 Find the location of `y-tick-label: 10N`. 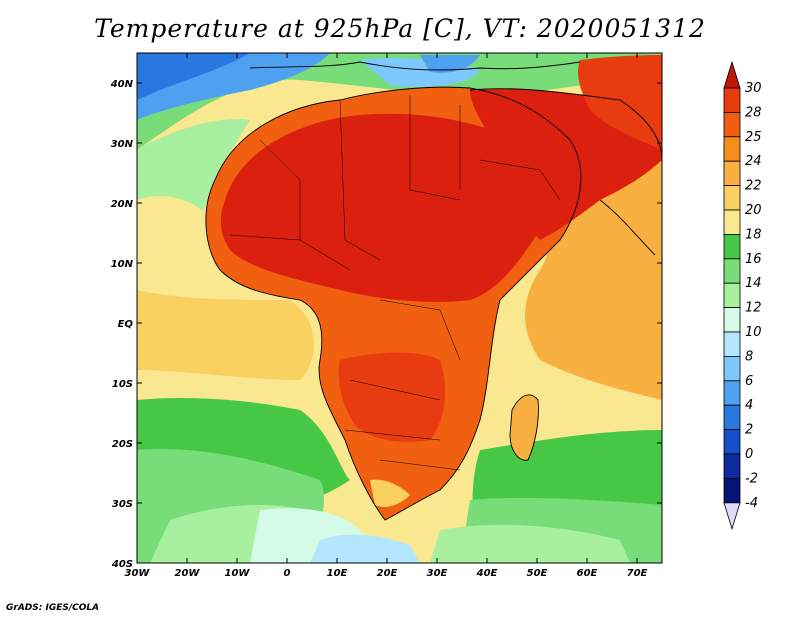

y-tick-label: 10N is located at coordinates (122, 264).